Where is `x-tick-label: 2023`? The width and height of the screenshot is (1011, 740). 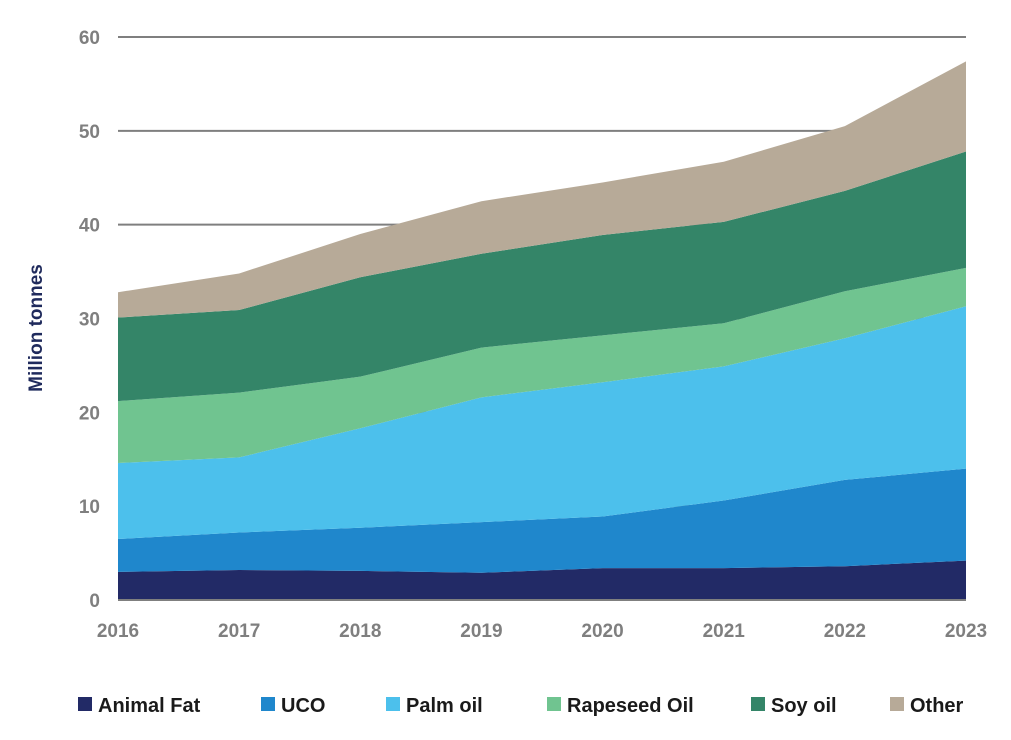 x-tick-label: 2023 is located at coordinates (966, 631).